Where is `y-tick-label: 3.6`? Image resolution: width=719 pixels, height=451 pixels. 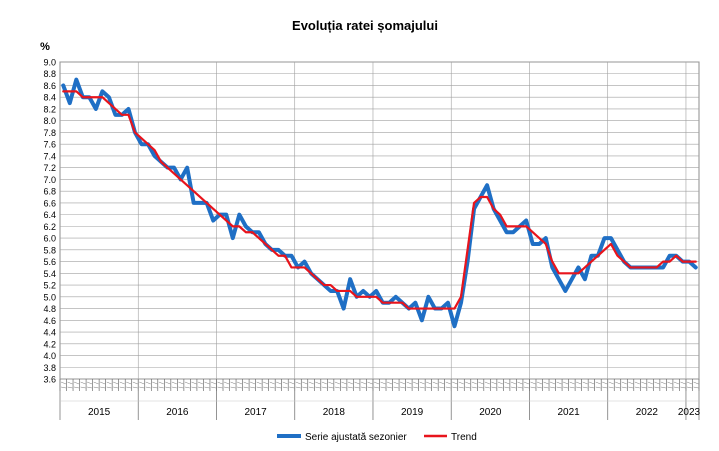
y-tick-label: 3.6 is located at coordinates (49, 380).